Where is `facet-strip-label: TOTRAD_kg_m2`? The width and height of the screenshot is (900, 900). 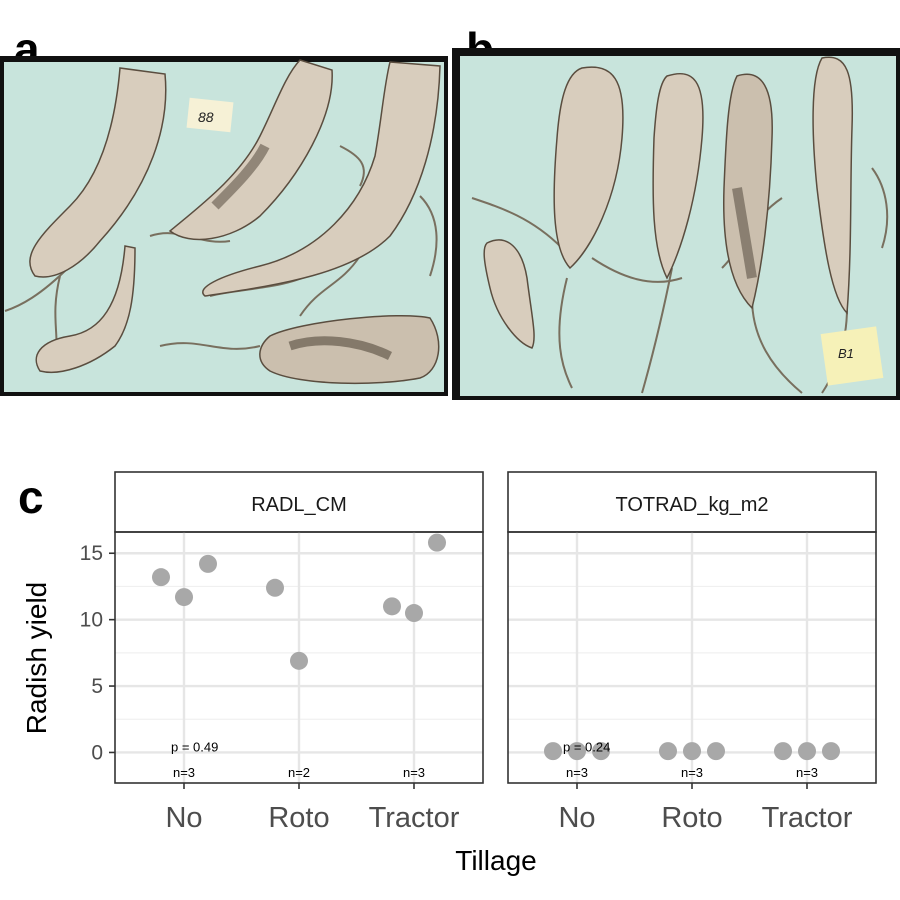
facet-strip-label: TOTRAD_kg_m2 is located at coordinates (691, 505).